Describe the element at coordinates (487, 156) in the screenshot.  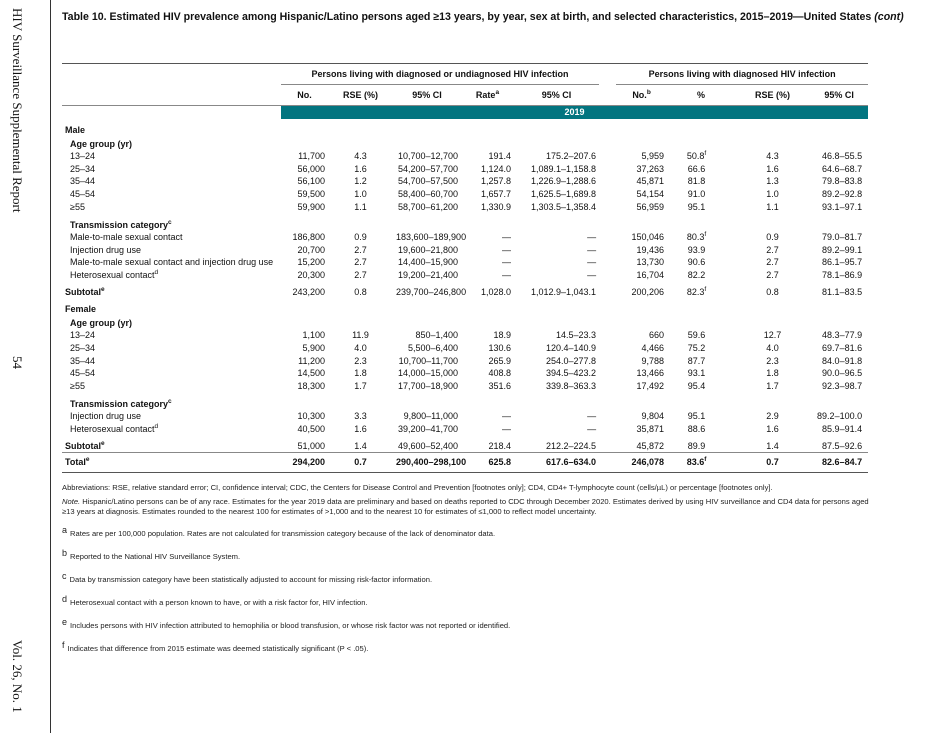
I see `data-cell: 191.4` at that location.